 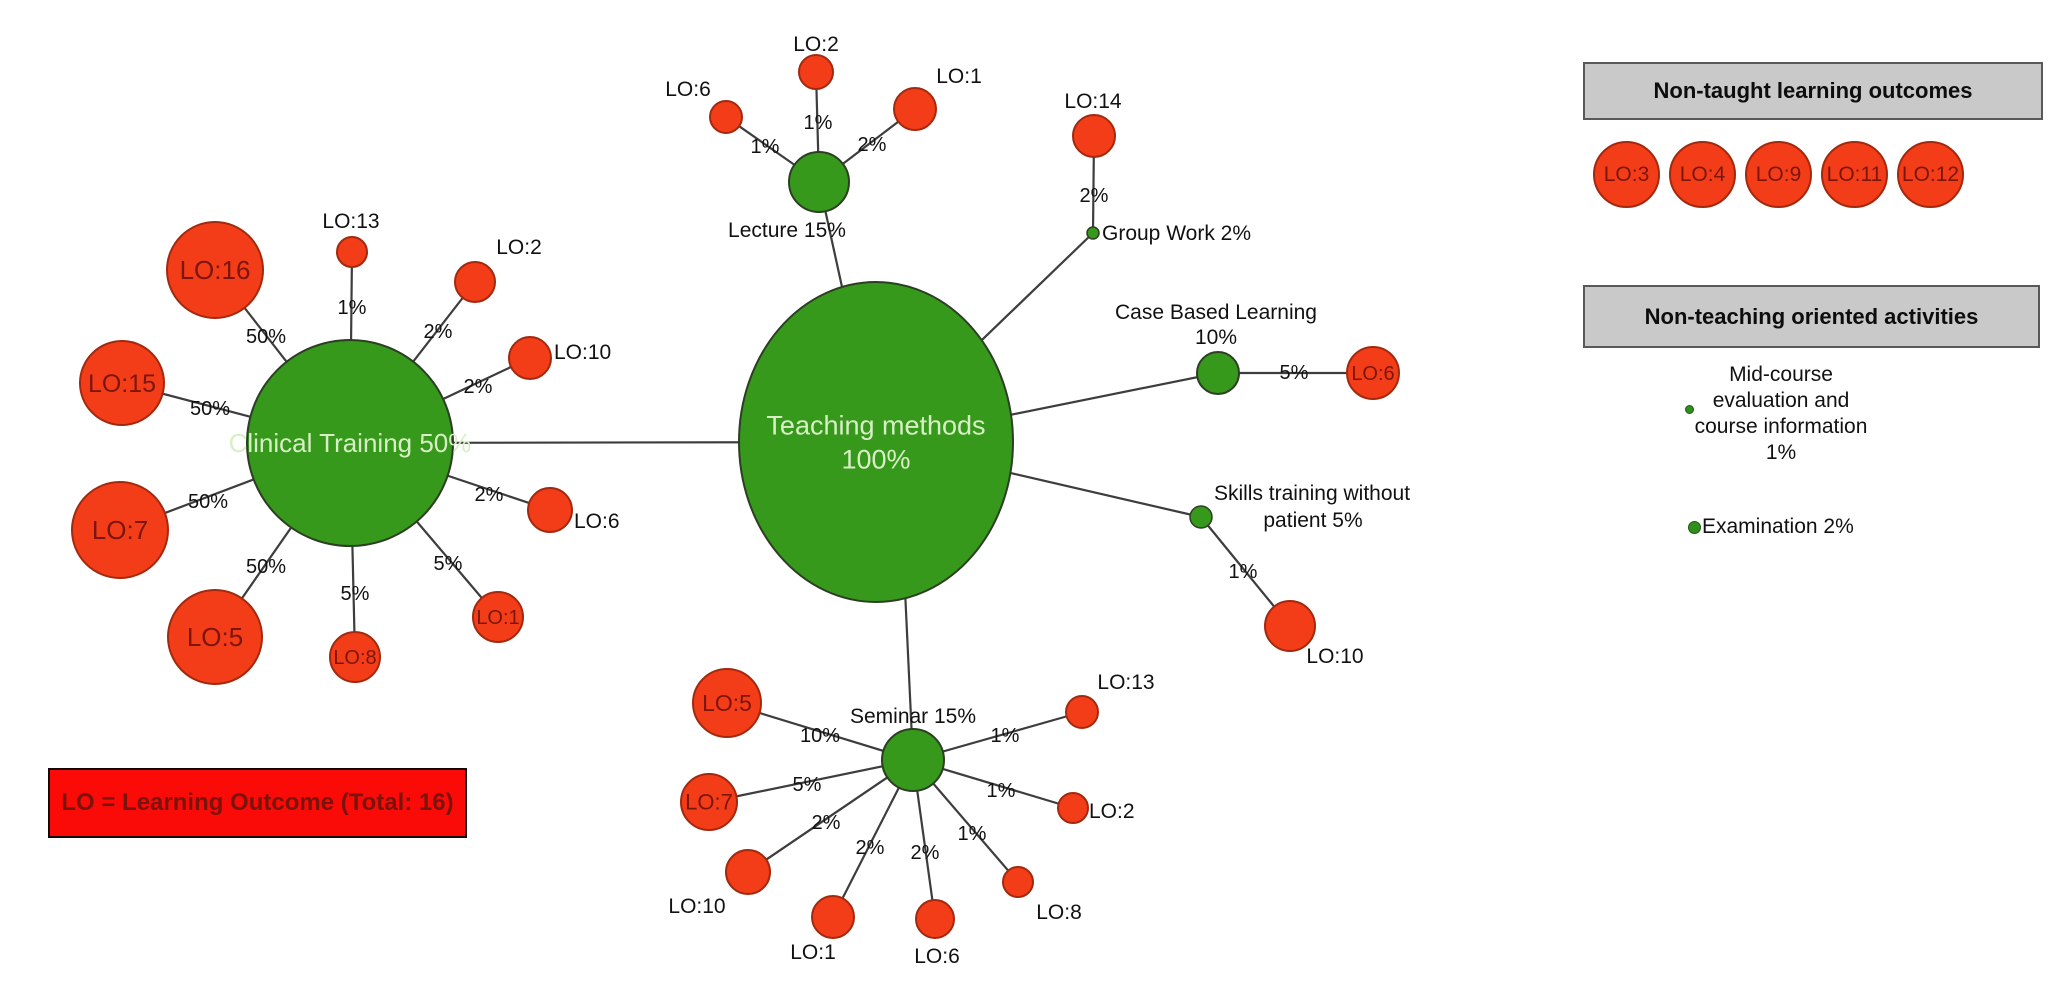 What do you see at coordinates (1018, 882) in the screenshot?
I see `node-sem-lo8` at bounding box center [1018, 882].